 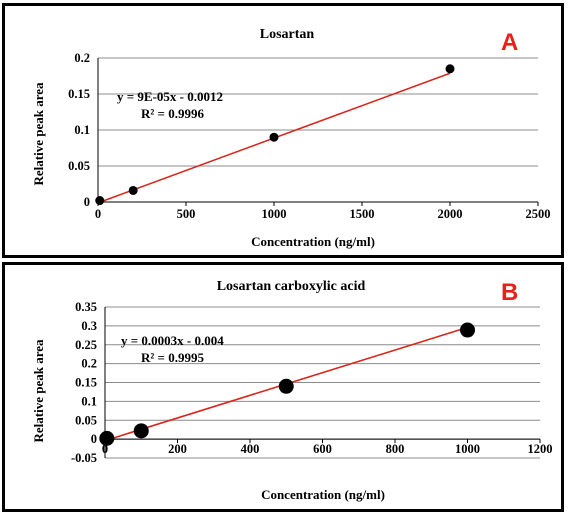 What do you see at coordinates (172, 340) in the screenshot?
I see `chart-b-equation: y = 0.0003x - 0.004` at bounding box center [172, 340].